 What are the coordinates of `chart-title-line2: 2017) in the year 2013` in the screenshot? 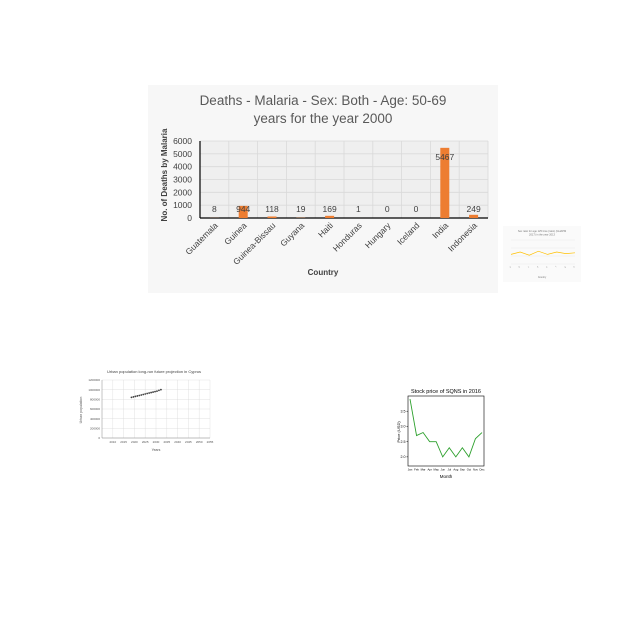 It's located at (542, 235).